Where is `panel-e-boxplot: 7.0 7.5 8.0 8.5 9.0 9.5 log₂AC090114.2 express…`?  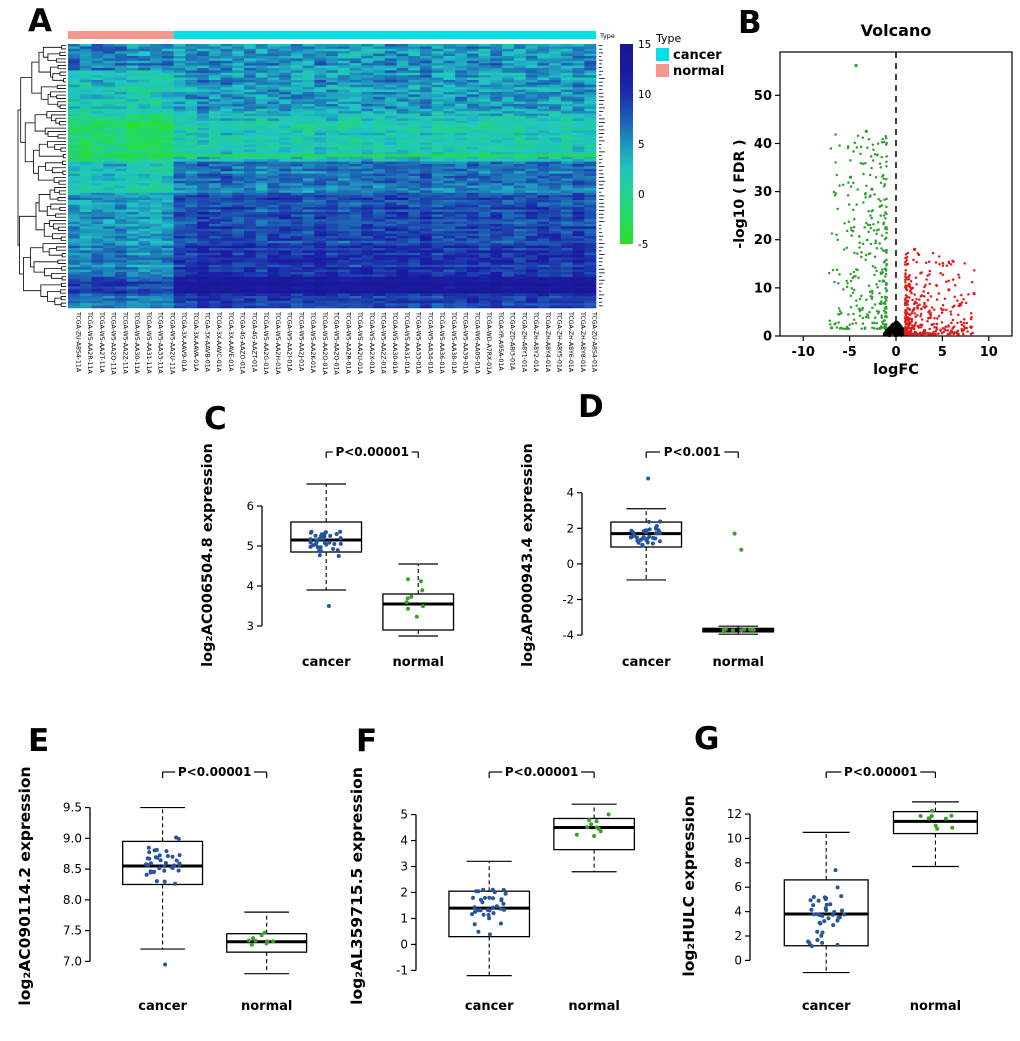 panel-e-boxplot: 7.0 7.5 8.0 8.5 9.0 9.5 log₂AC090114.2 express… is located at coordinates (176, 881).